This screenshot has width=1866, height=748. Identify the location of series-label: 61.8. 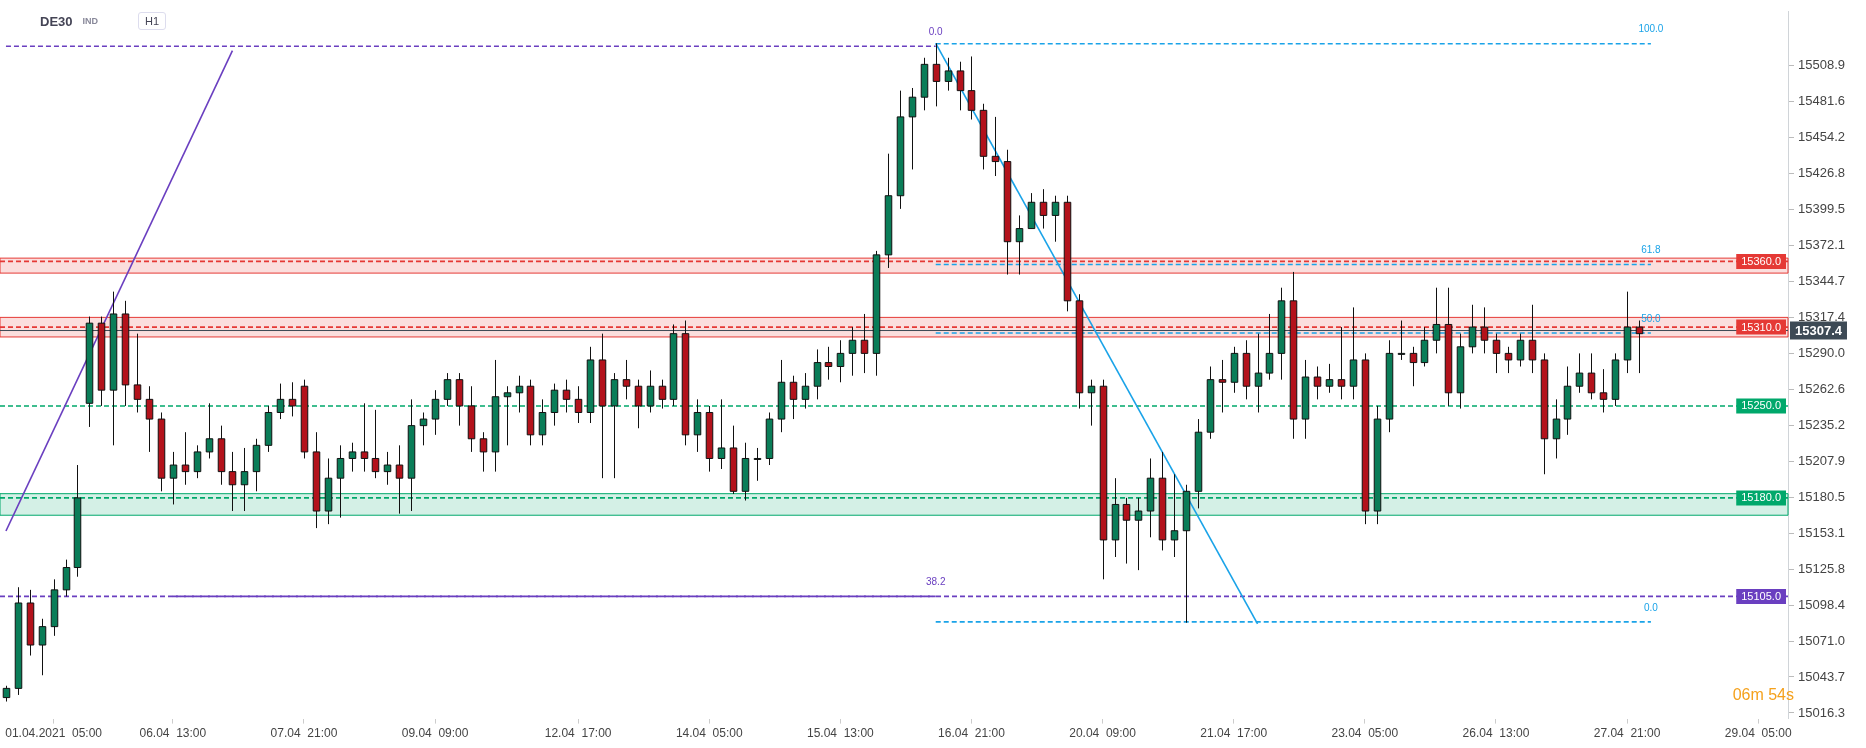
(1651, 250).